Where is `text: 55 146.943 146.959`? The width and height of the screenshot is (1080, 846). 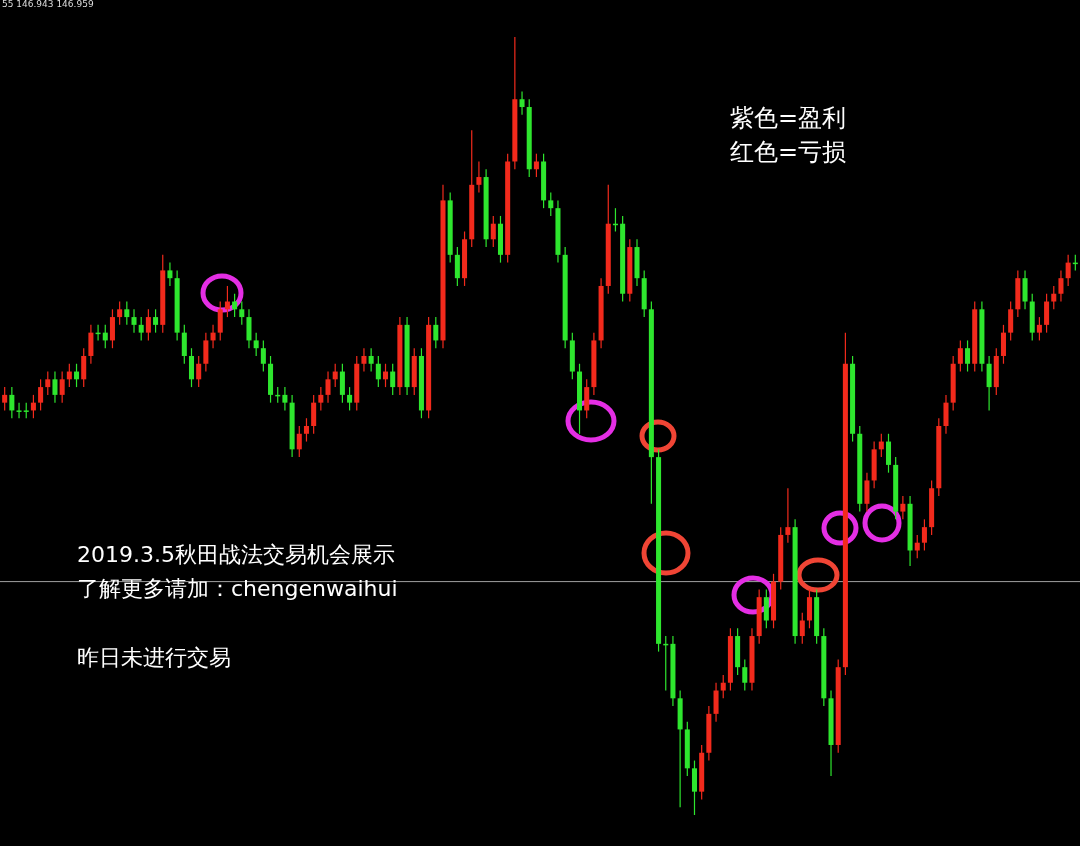
text: 55 146.943 146.959 is located at coordinates (48, 4).